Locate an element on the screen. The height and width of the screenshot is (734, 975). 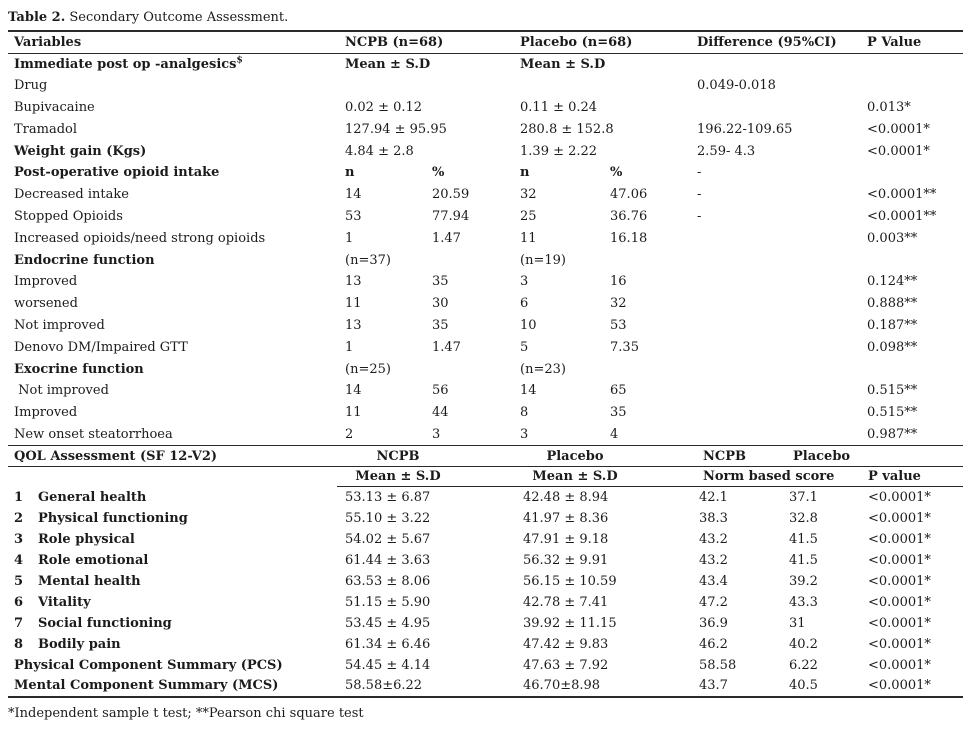
cell-placebo-n: 280.8 ± 152.8 is located at coordinates (567, 129).